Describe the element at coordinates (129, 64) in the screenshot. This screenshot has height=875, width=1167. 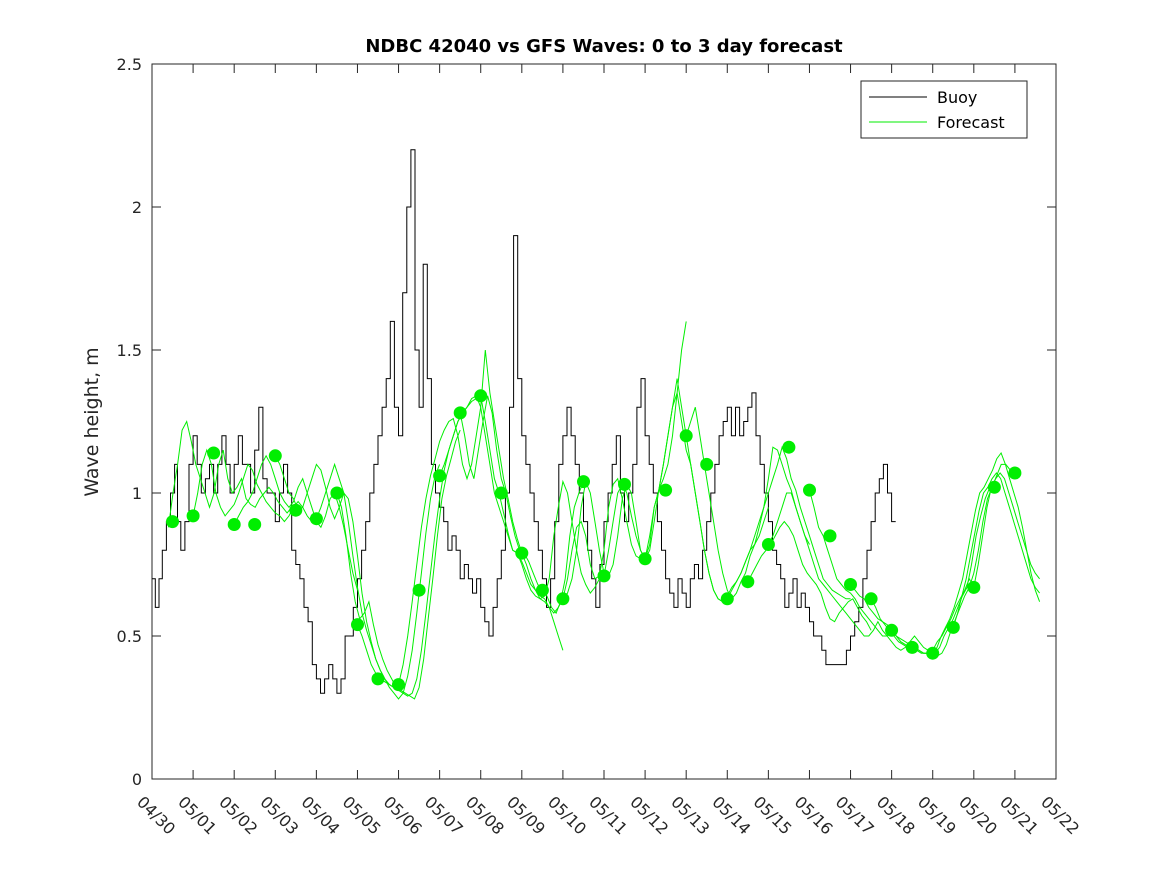
I see `y-tick-label: 2.5` at that location.